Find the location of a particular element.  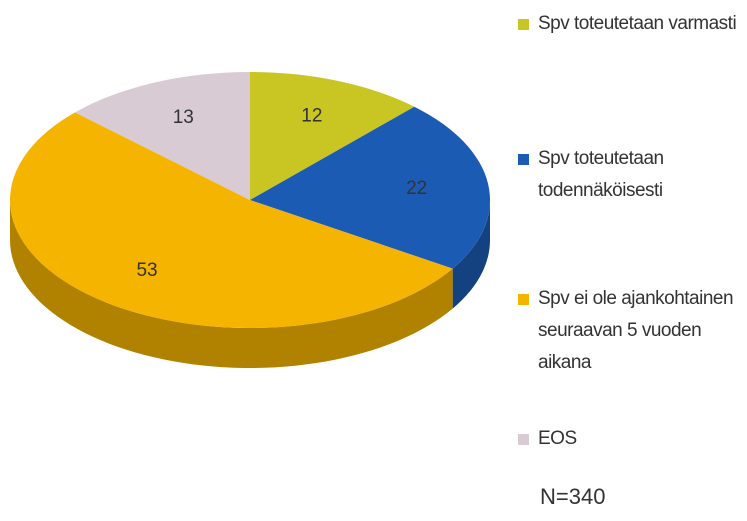

legend-label: EOS is located at coordinates (557, 438).